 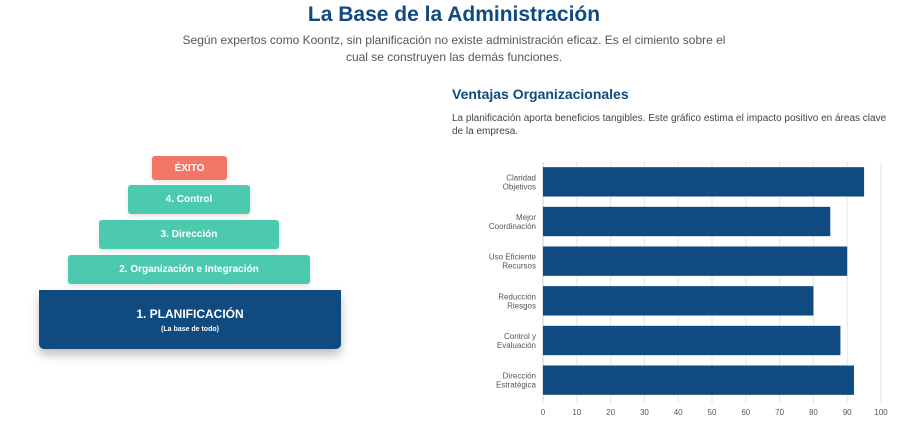 I want to click on x-tick-label: 30, so click(x=644, y=412).